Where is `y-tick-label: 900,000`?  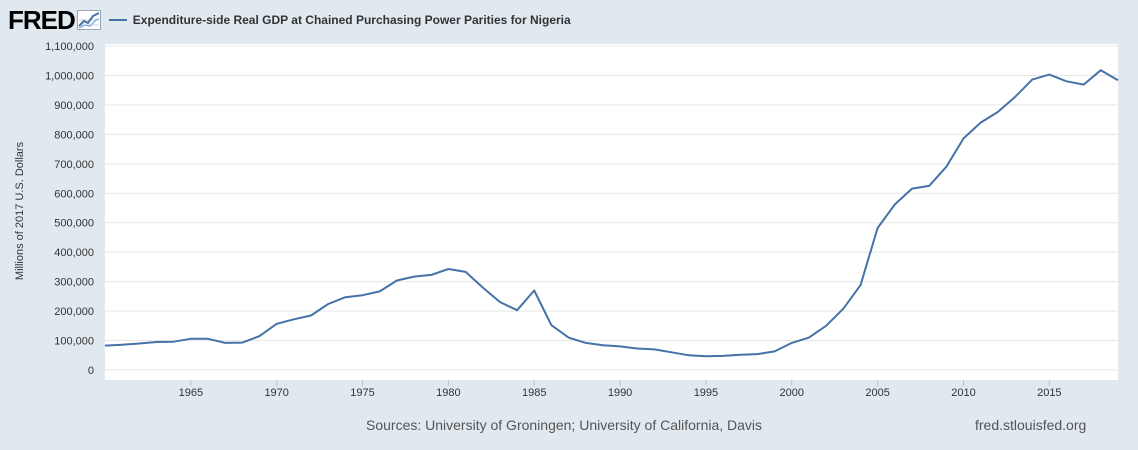
y-tick-label: 900,000 is located at coordinates (74, 106).